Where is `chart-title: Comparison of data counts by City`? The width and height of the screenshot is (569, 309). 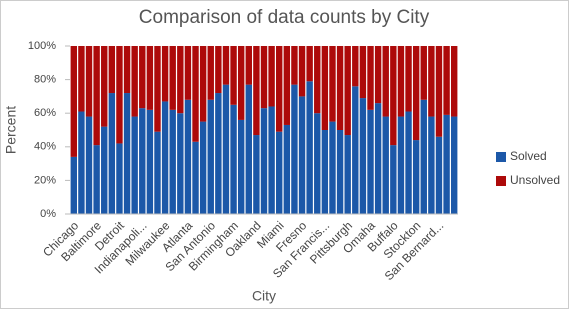 chart-title: Comparison of data counts by City is located at coordinates (284, 17).